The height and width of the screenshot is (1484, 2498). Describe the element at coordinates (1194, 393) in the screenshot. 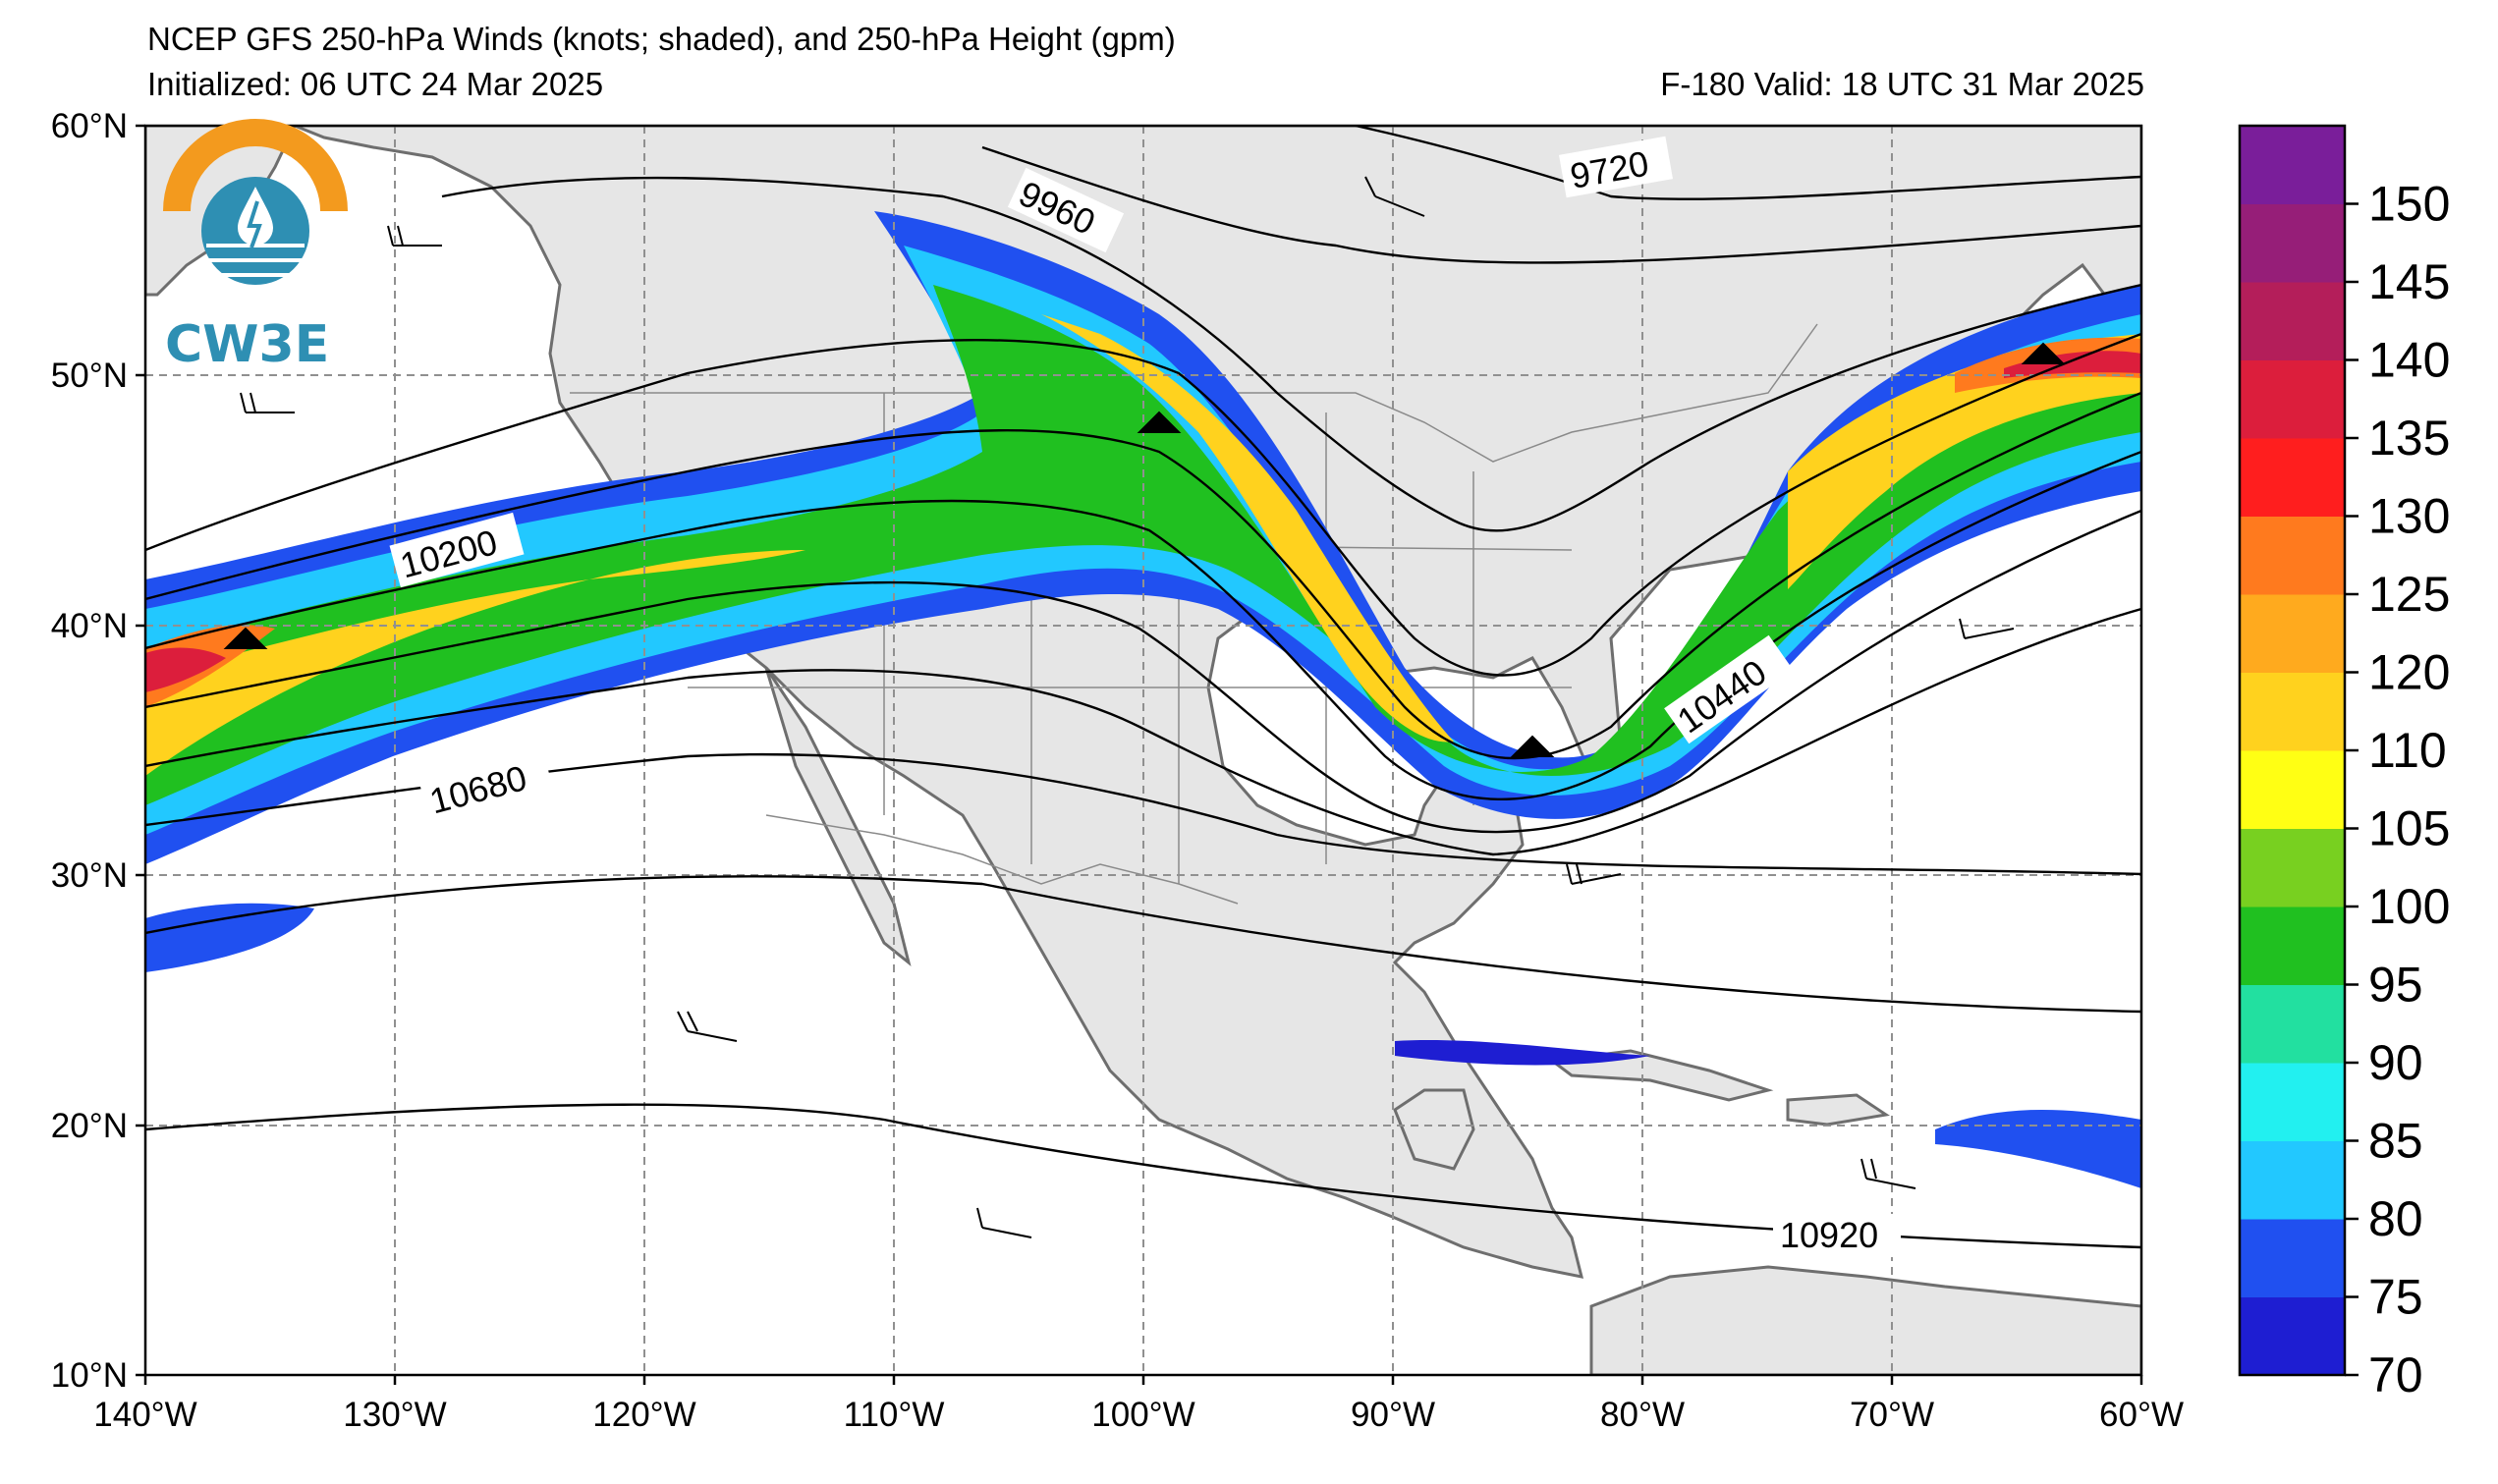

I see `us-canada-border` at that location.